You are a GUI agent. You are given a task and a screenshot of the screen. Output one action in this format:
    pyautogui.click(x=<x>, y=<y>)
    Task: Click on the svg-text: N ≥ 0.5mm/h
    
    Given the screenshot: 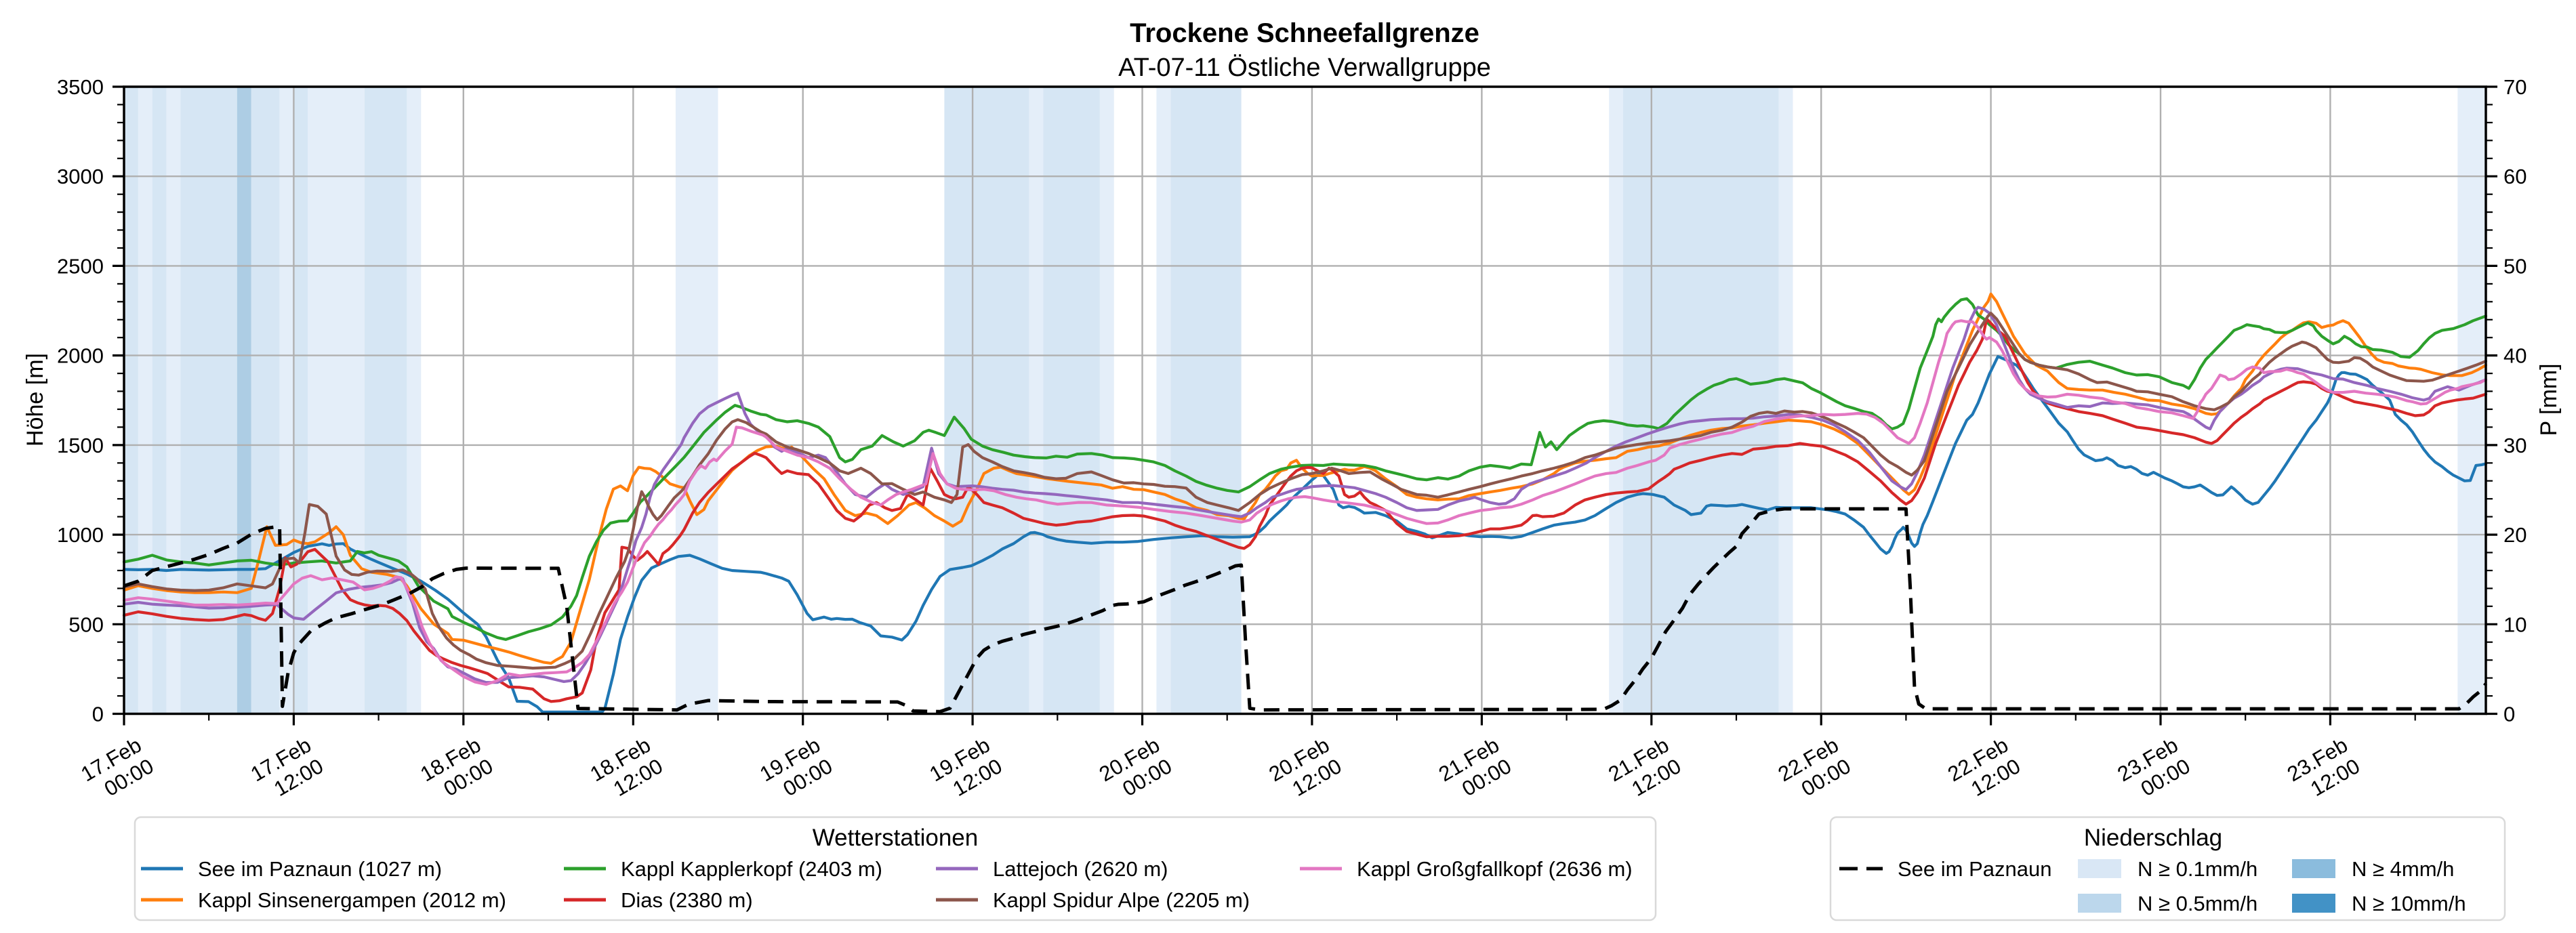 What is the action you would take?
    pyautogui.click(x=2198, y=903)
    